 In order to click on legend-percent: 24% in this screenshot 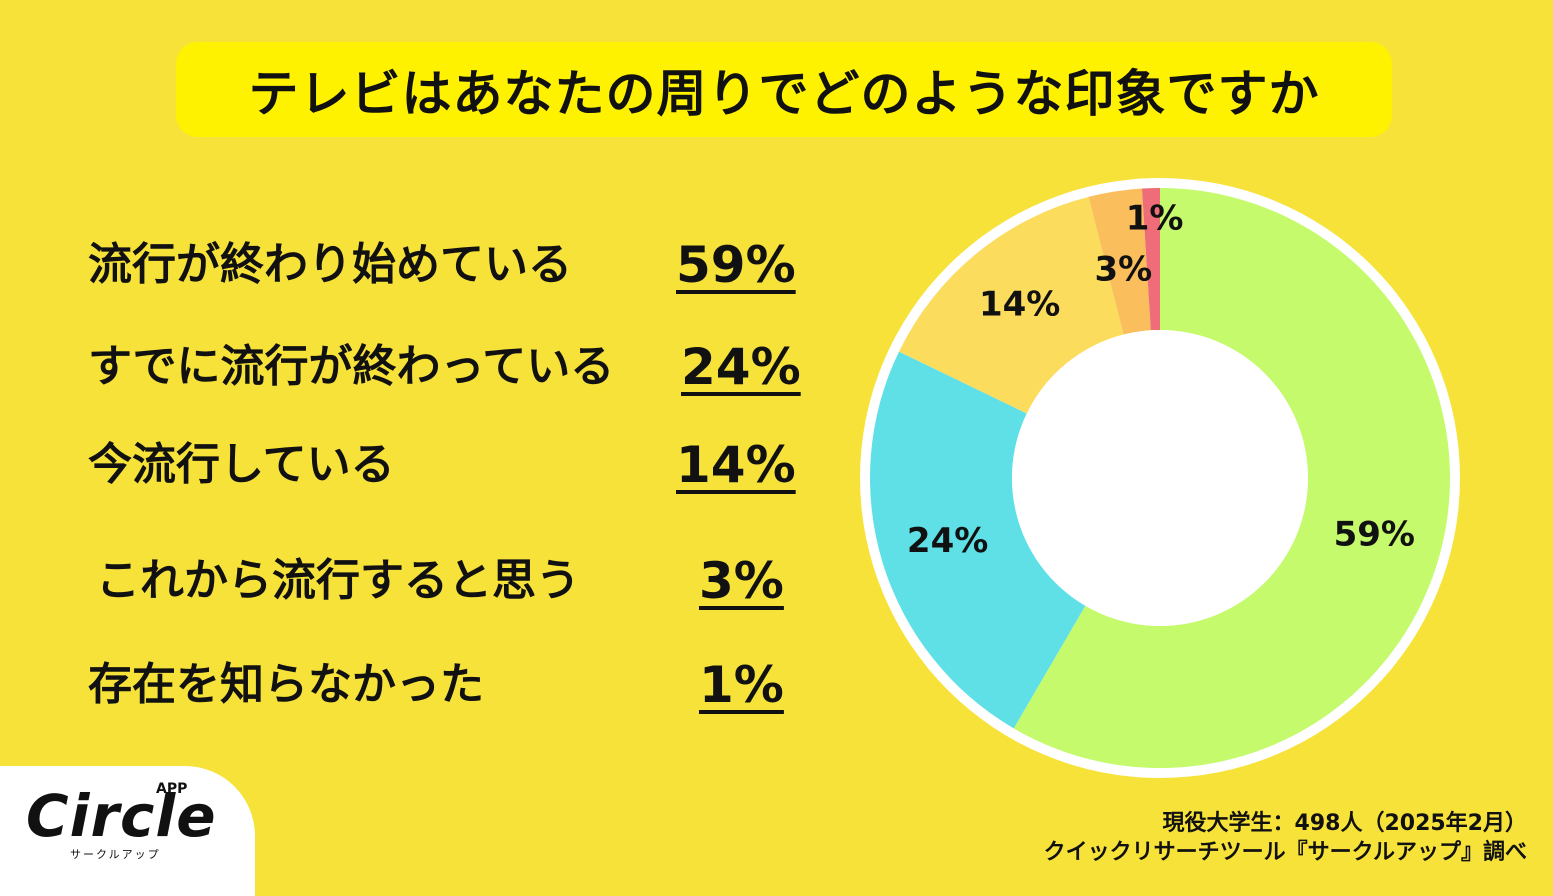, I will do `click(741, 367)`.